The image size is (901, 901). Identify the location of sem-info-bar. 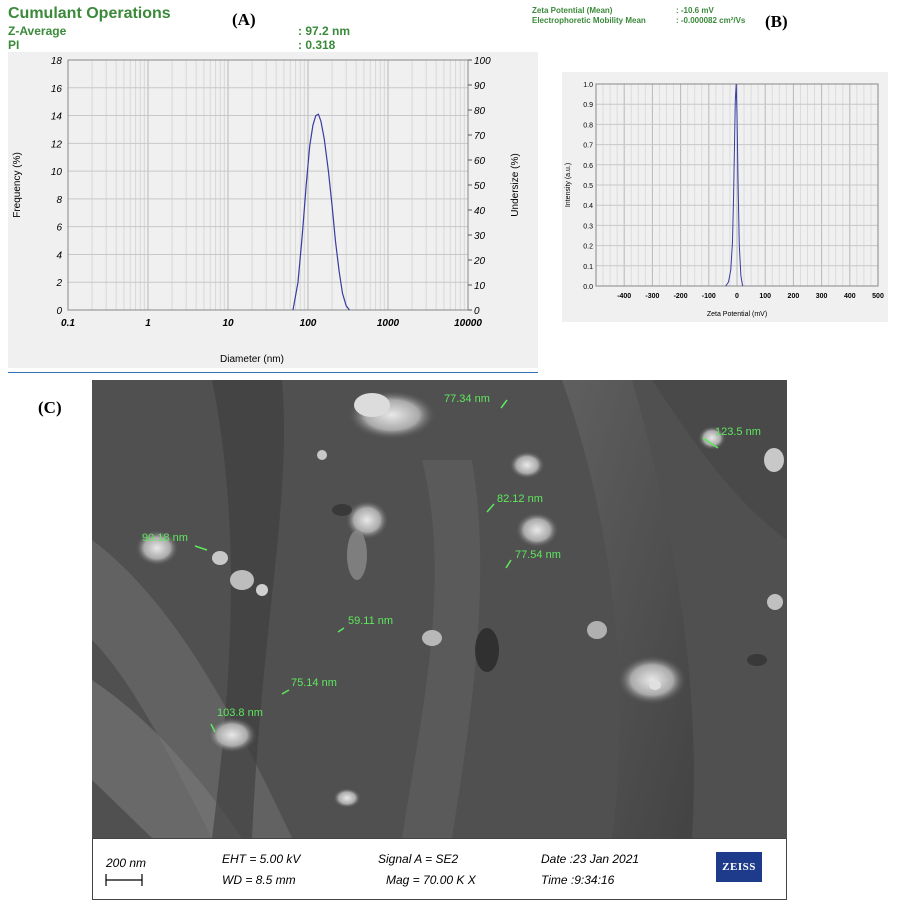
(439, 869).